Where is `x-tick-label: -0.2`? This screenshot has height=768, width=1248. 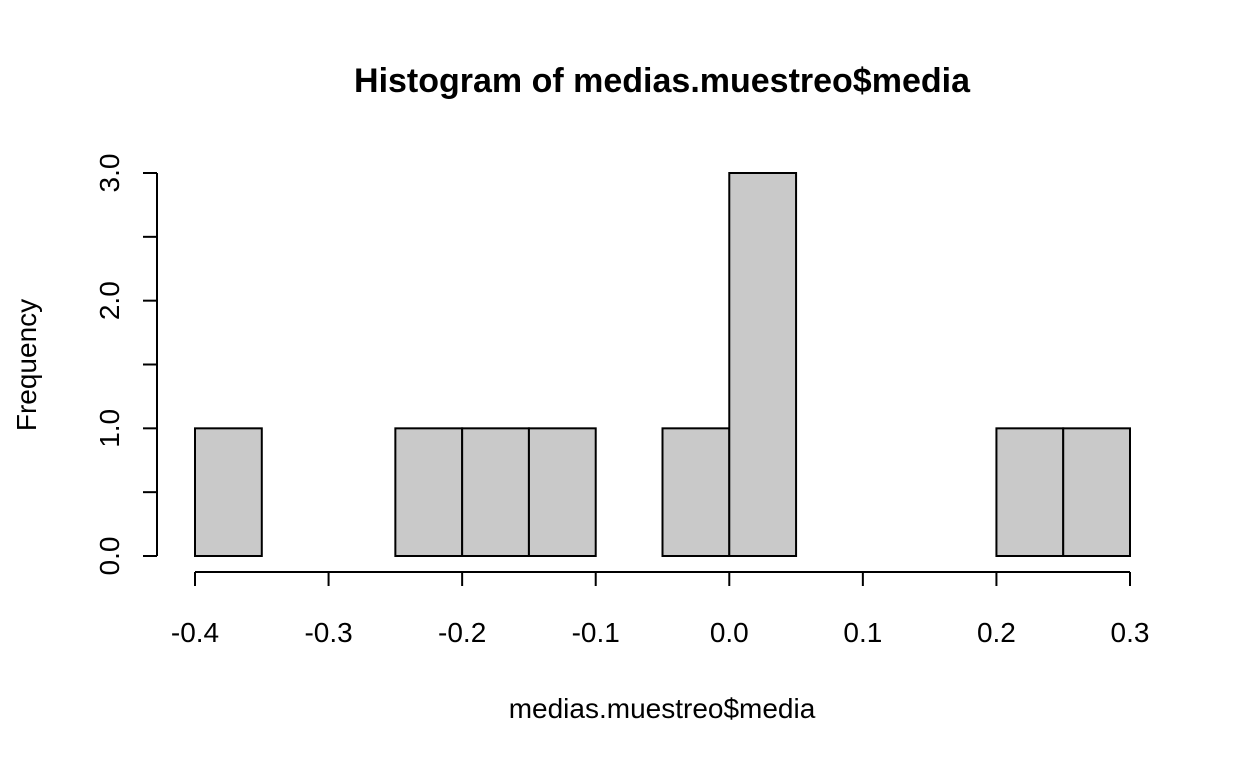
x-tick-label: -0.2 is located at coordinates (462, 632).